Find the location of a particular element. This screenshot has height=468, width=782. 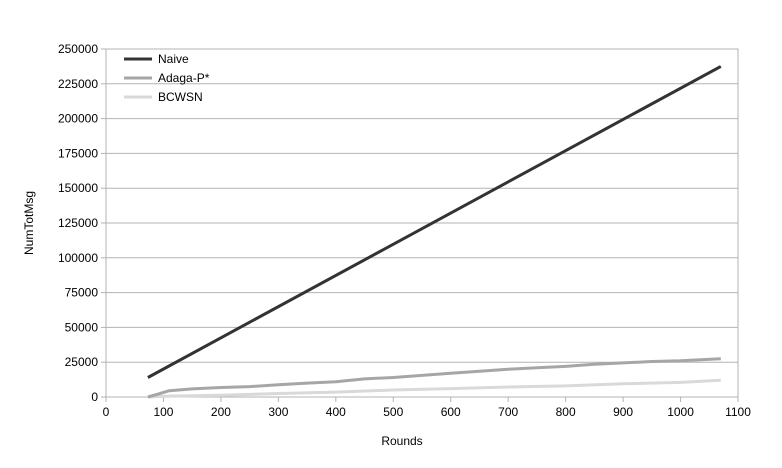

y-tick-label: 50000 is located at coordinates (82, 327).